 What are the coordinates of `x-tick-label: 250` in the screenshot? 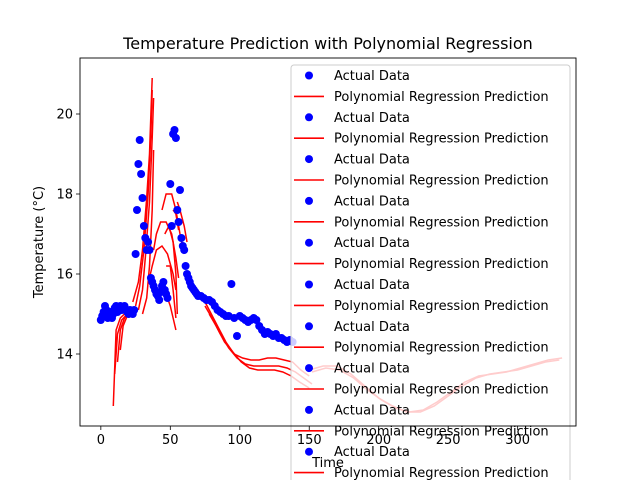 It's located at (448, 440).